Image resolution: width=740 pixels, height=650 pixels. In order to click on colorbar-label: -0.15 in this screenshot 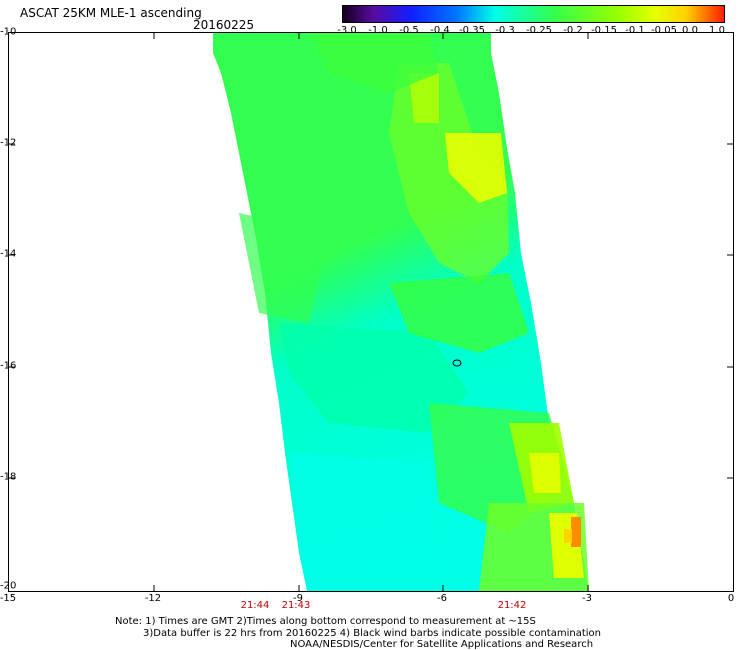, I will do `click(604, 30)`.